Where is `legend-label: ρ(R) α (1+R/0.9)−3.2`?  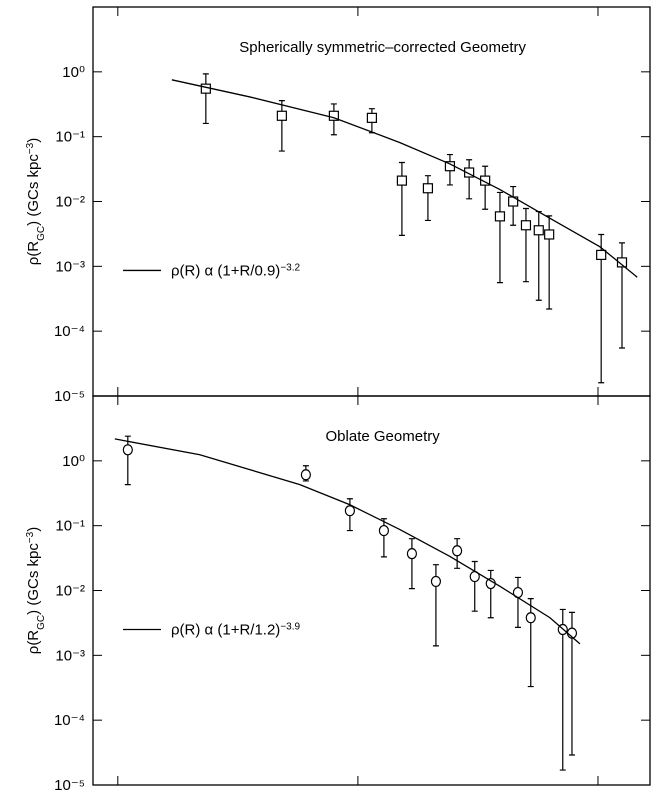
legend-label: ρ(R) α (1+R/0.9)−3.2 is located at coordinates (235, 271).